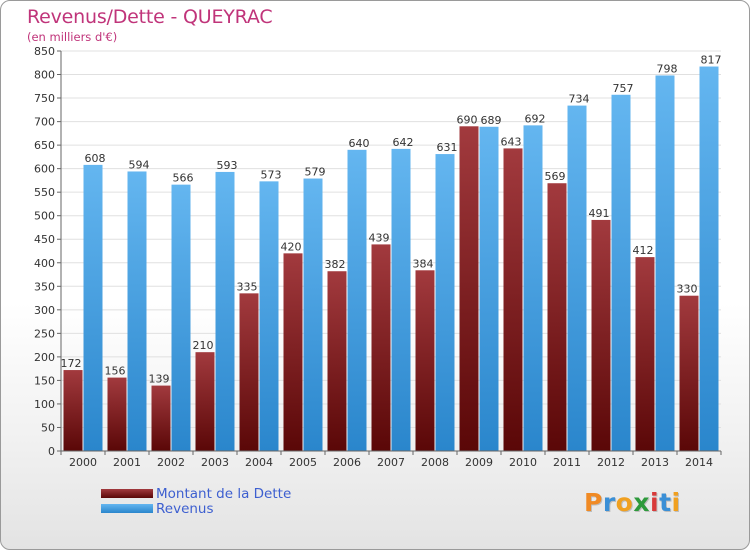 This screenshot has height=550, width=750. I want to click on chart-subtitle: (en milliers d'€), so click(72, 37).